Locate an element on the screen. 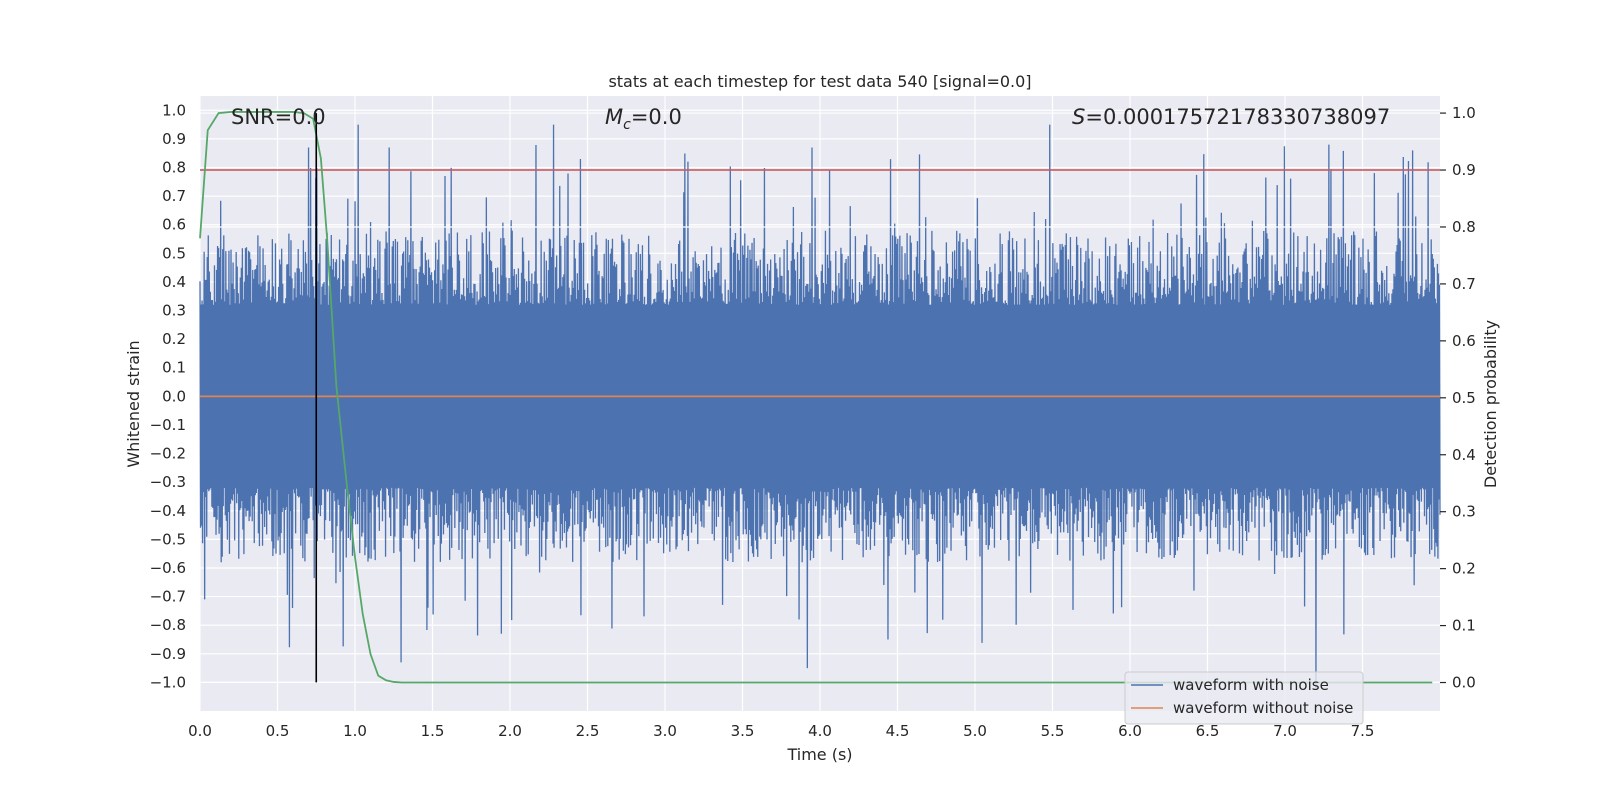 This screenshot has width=1600, height=800. statistic-value: =0.00017572178330738097 is located at coordinates (1237, 117).